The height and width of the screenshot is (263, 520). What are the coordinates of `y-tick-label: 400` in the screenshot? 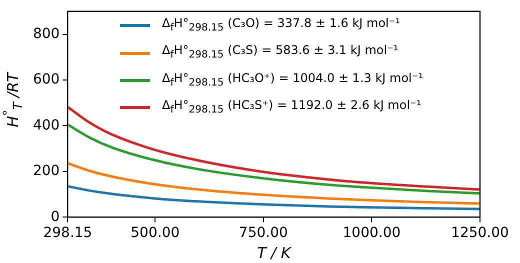 It's located at (46, 125).